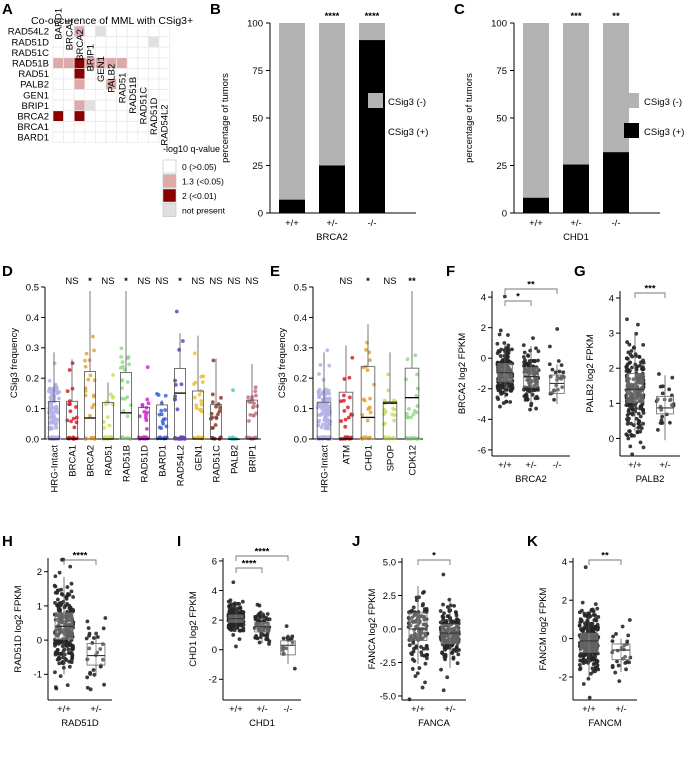 This screenshot has height=762, width=700. Describe the element at coordinates (576, 188) in the screenshot. I see `bar-segment-positive` at that location.